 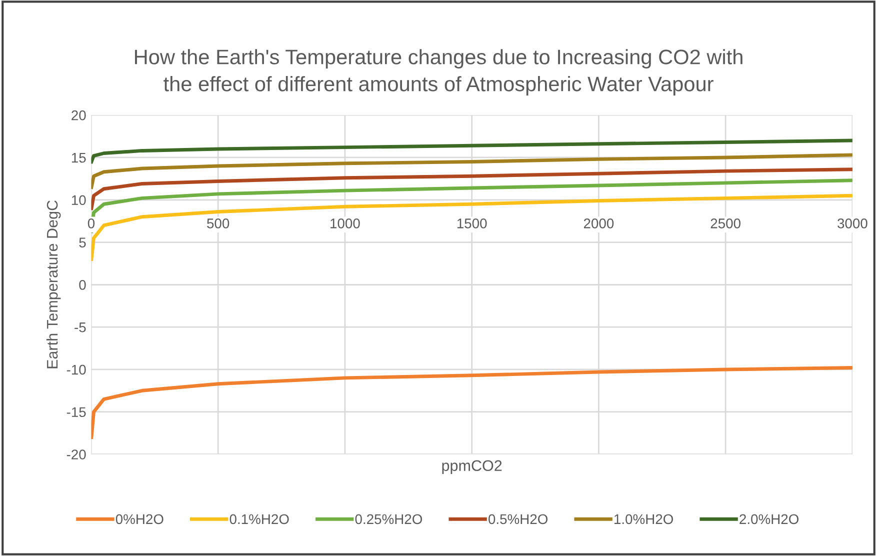 What do you see at coordinates (80, 327) in the screenshot?
I see `y-tick-label: -5` at bounding box center [80, 327].